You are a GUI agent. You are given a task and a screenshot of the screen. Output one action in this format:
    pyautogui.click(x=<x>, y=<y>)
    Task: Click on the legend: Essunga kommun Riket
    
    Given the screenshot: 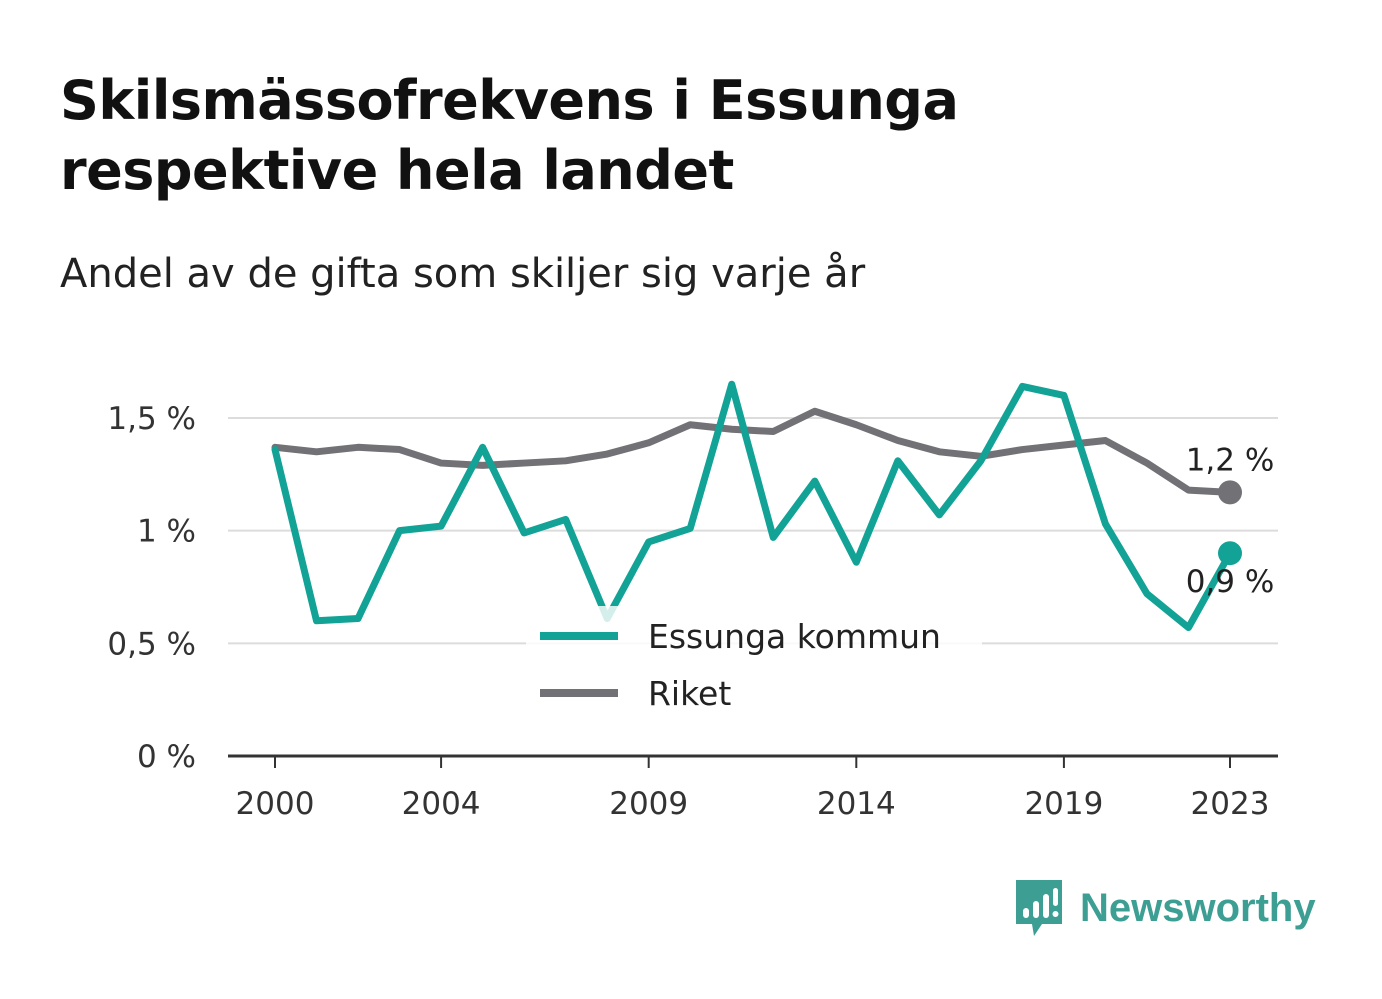 What is the action you would take?
    pyautogui.click(x=754, y=666)
    